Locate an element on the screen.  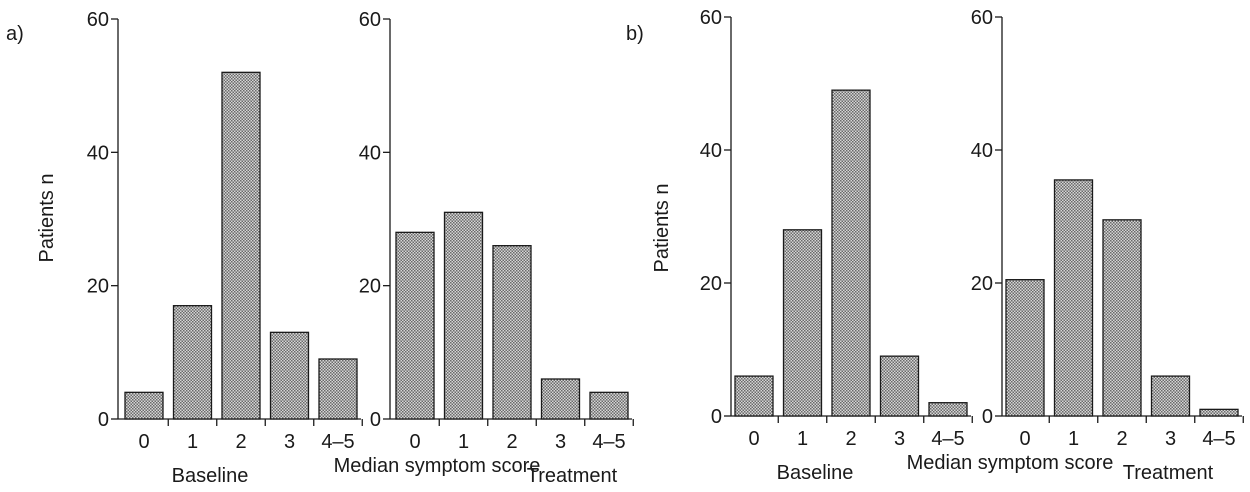
panel-label: a) is located at coordinates (15, 34).